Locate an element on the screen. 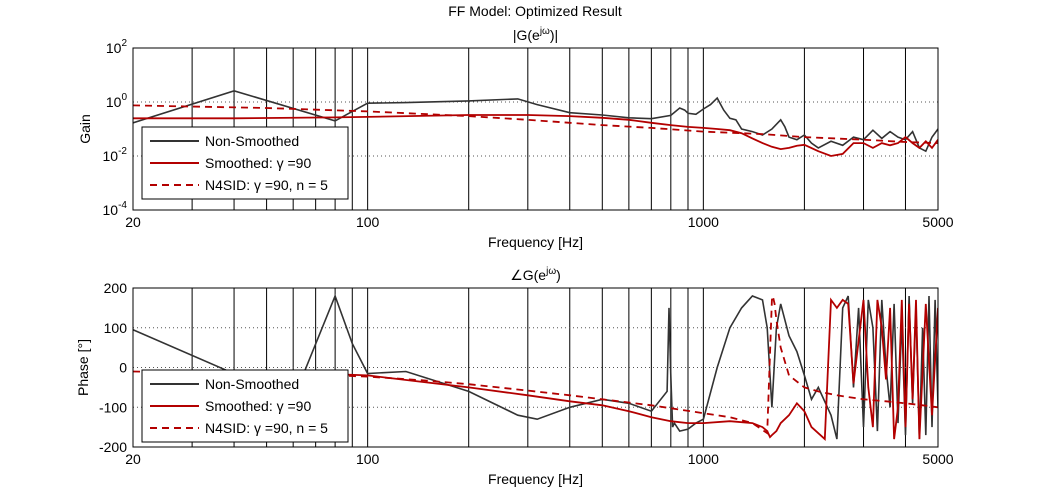  y-tick-label: 10⁻² is located at coordinates (115, 155).